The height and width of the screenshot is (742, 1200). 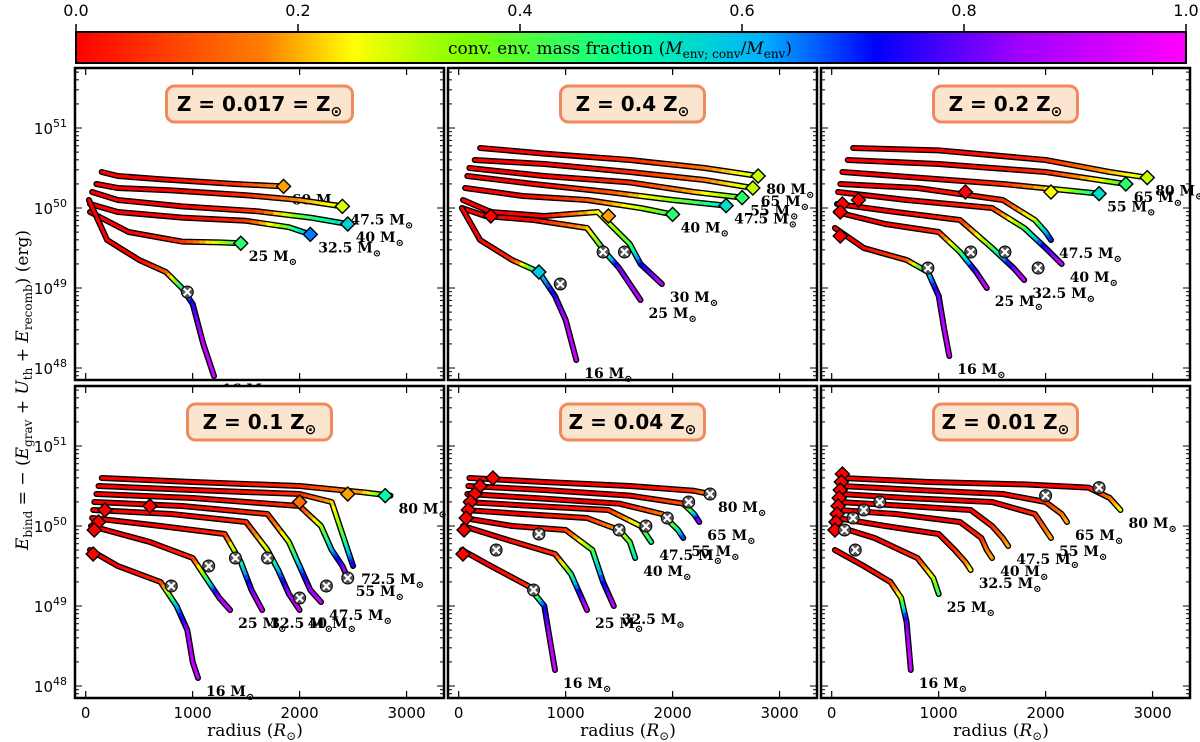 What do you see at coordinates (297, 10) in the screenshot?
I see `colorbar-tick-label: 0.2` at bounding box center [297, 10].